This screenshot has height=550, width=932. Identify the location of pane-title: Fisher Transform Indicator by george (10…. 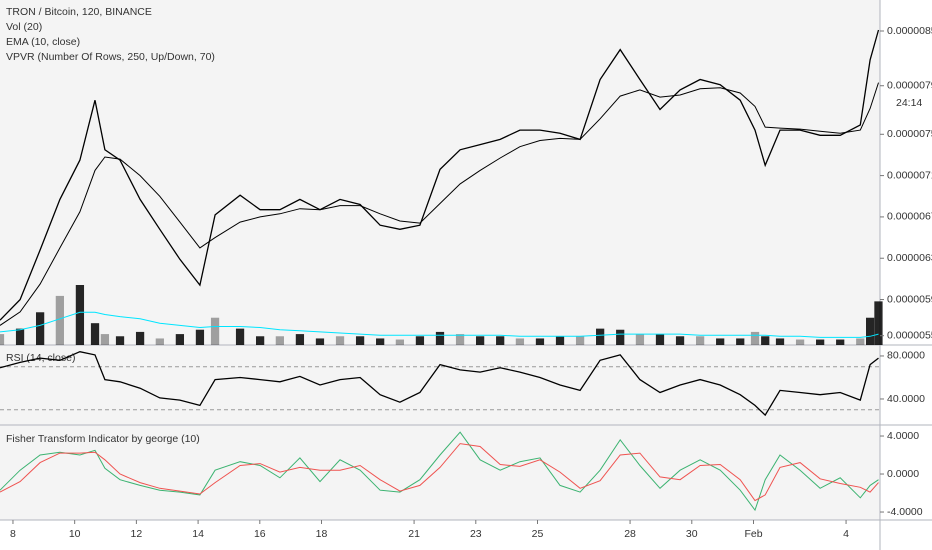
(103, 439).